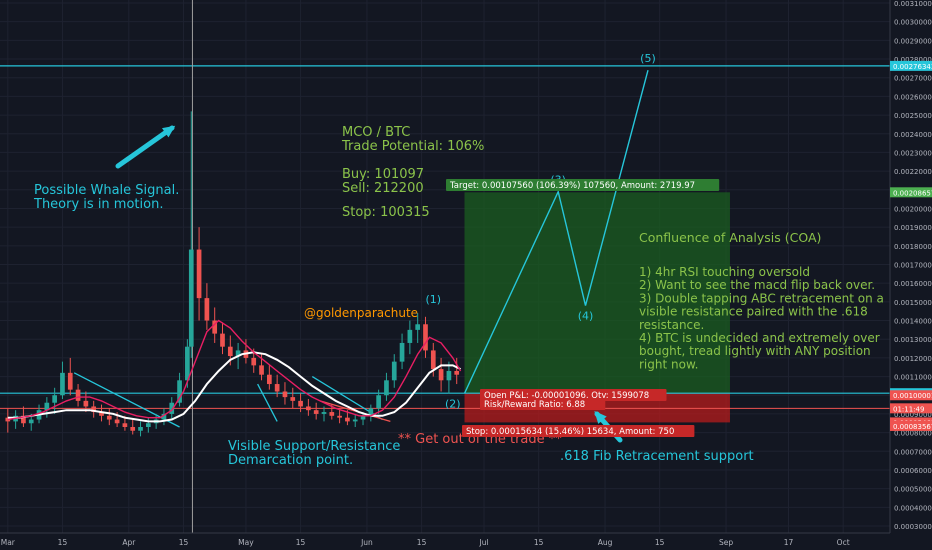 This screenshot has width=932, height=550. Describe the element at coordinates (668, 364) in the screenshot. I see `coa-line: right now.` at that location.